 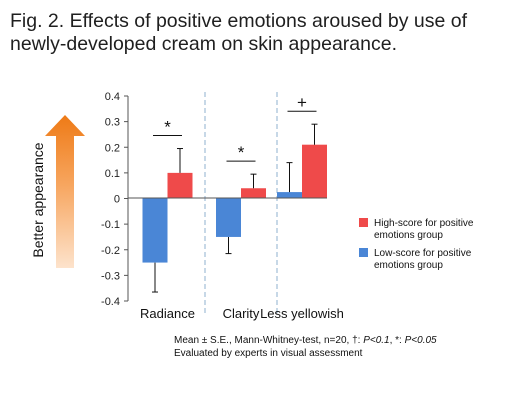 I want to click on category-label: Radiance, so click(x=167, y=313).